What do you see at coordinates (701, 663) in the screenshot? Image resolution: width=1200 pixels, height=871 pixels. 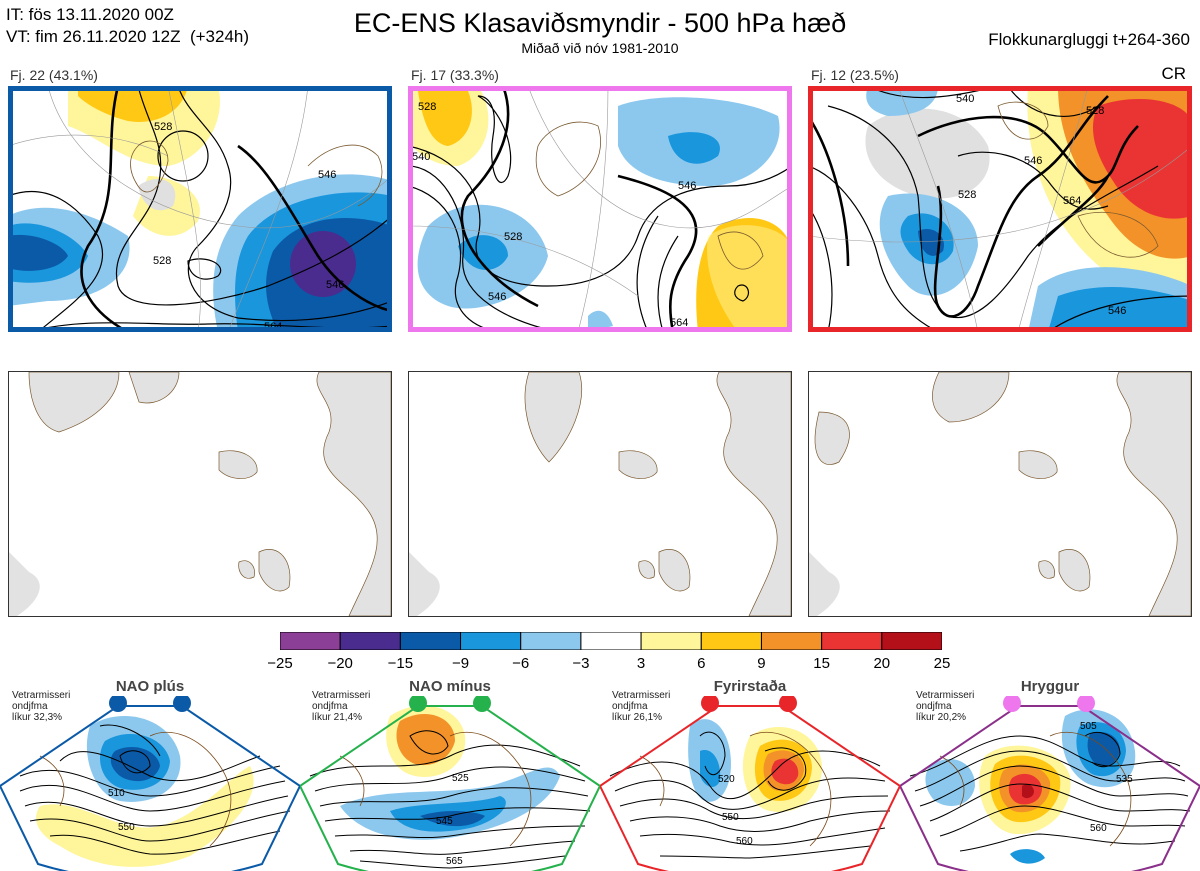 I see `colorbar-tick-label: 6` at bounding box center [701, 663].